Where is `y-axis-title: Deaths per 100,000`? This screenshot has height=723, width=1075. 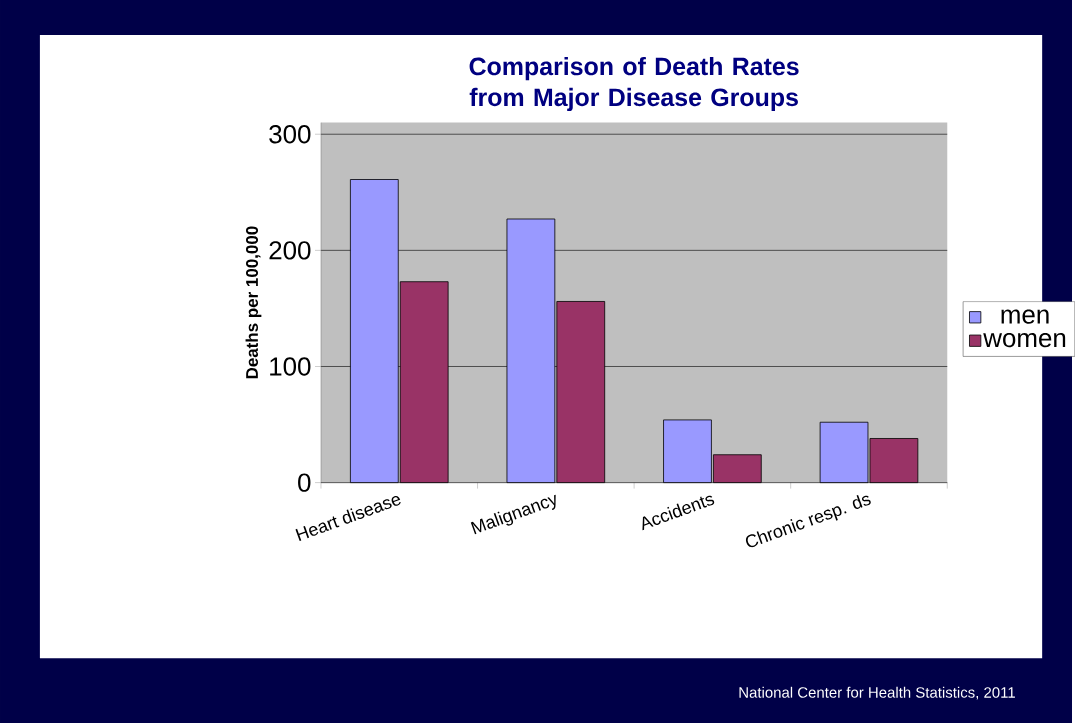
y-axis-title: Deaths per 100,000 is located at coordinates (253, 302).